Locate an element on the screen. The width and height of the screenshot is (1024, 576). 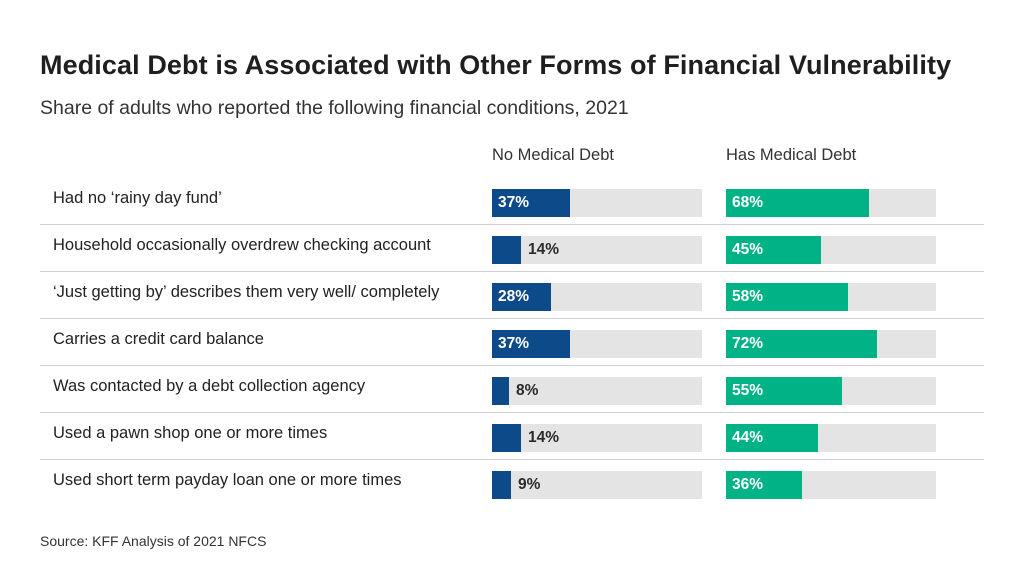
bar-track-has-medical-debt: 44% is located at coordinates (831, 438).